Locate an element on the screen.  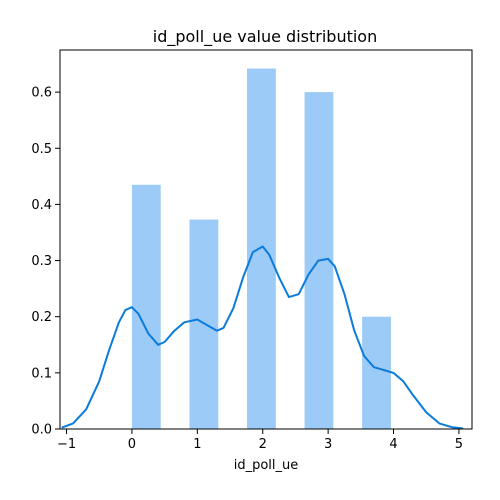
x-tick-label: 4 is located at coordinates (393, 444).